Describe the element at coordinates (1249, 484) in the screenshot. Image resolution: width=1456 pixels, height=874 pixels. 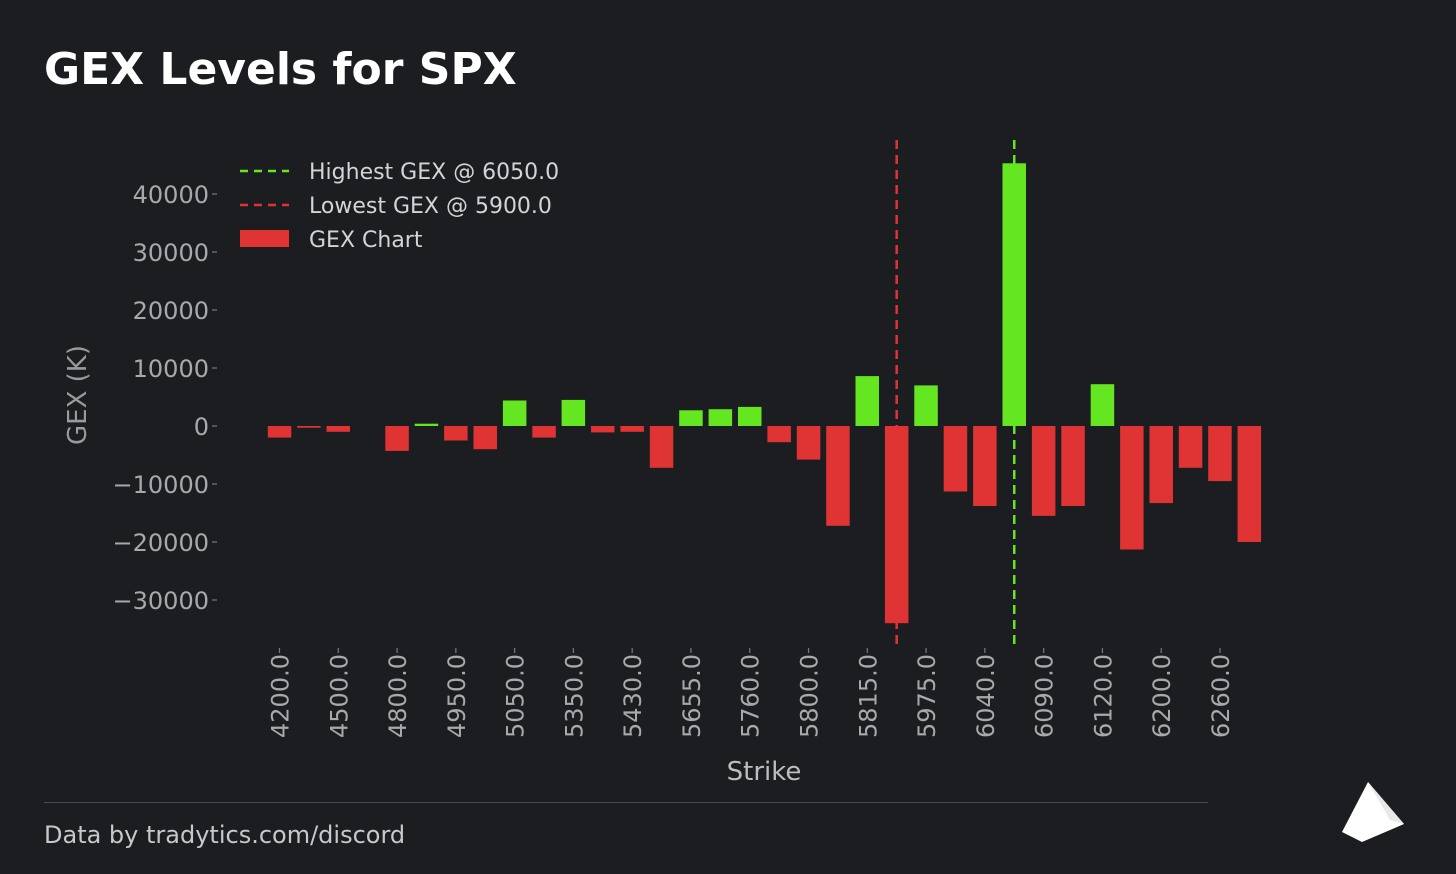
I see `bar-6300.0` at that location.